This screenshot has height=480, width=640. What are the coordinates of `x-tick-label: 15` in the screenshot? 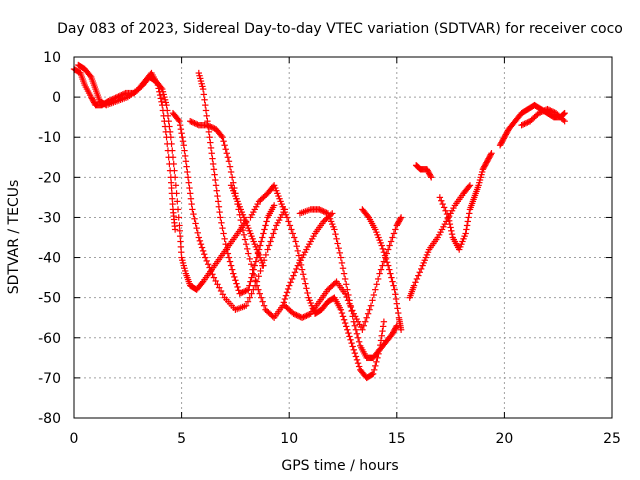 It's located at (397, 439).